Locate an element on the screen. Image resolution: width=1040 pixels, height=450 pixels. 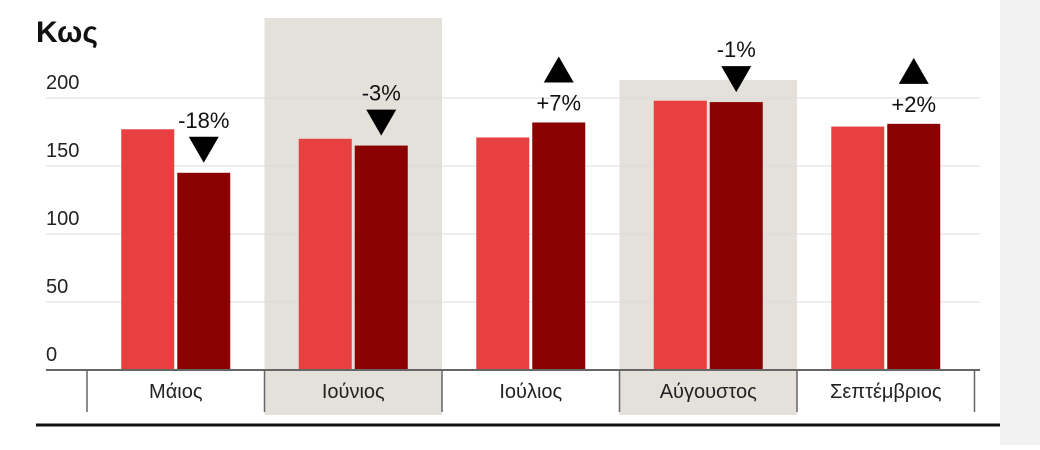
y-tick-label: 100 is located at coordinates (62, 219).